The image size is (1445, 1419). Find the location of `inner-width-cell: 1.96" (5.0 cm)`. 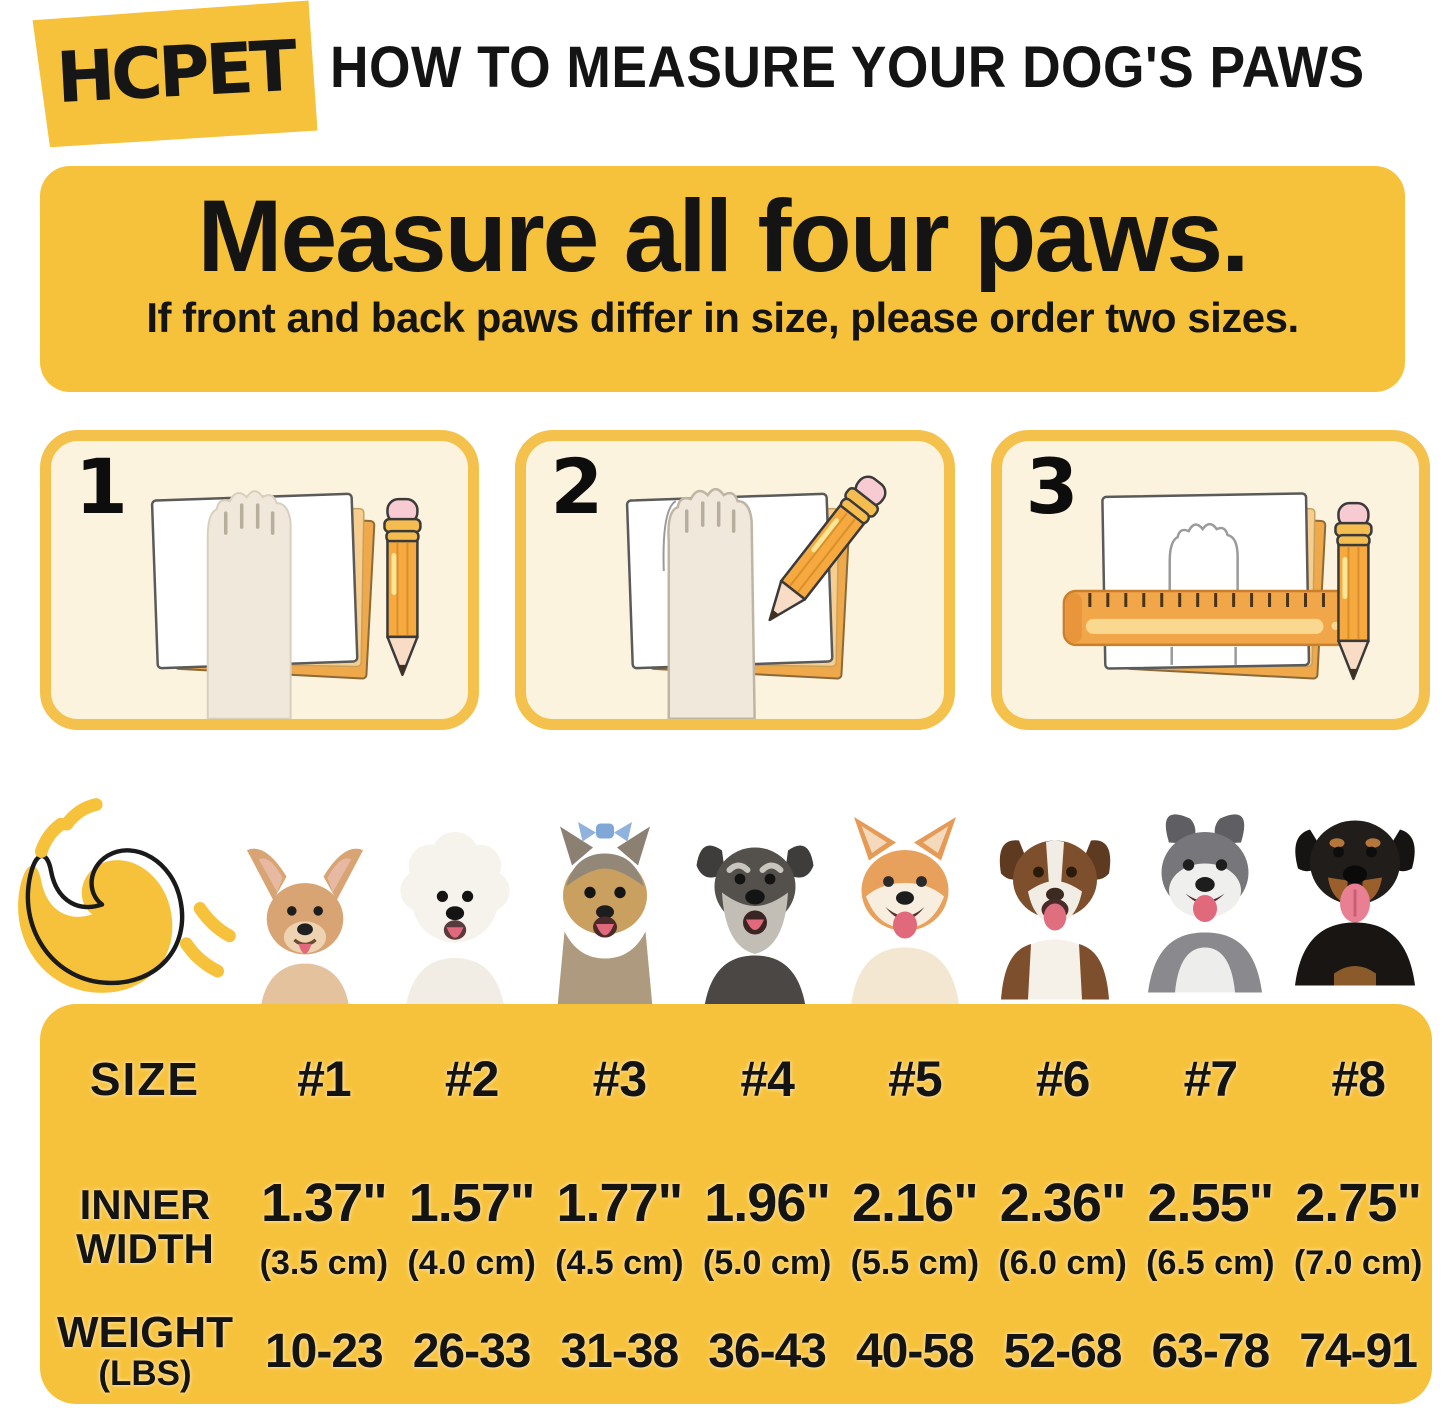

inner-width-cell: 1.96" (5.0 cm) is located at coordinates (767, 1227).